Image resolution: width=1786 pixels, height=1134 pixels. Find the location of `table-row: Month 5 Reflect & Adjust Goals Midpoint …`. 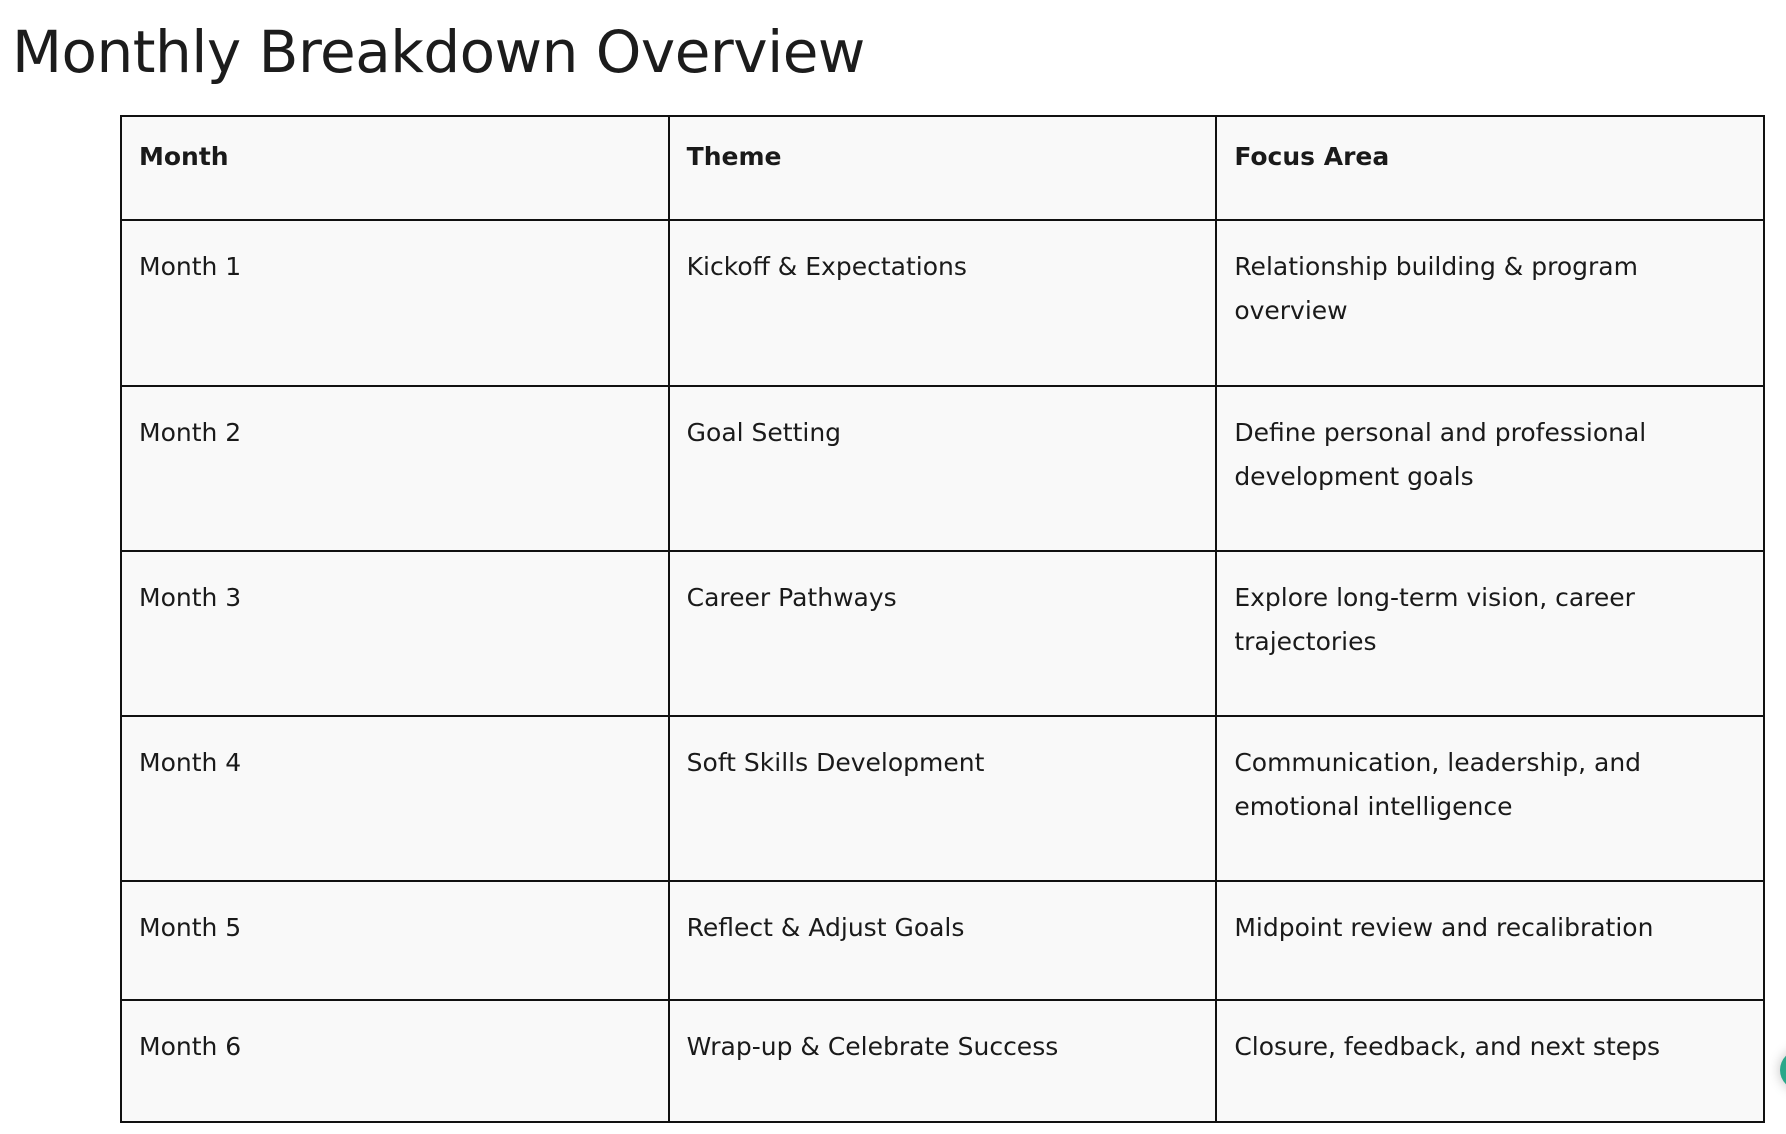

table-row: Month 5 Reflect & Adjust Goals Midpoint … is located at coordinates (942, 940).